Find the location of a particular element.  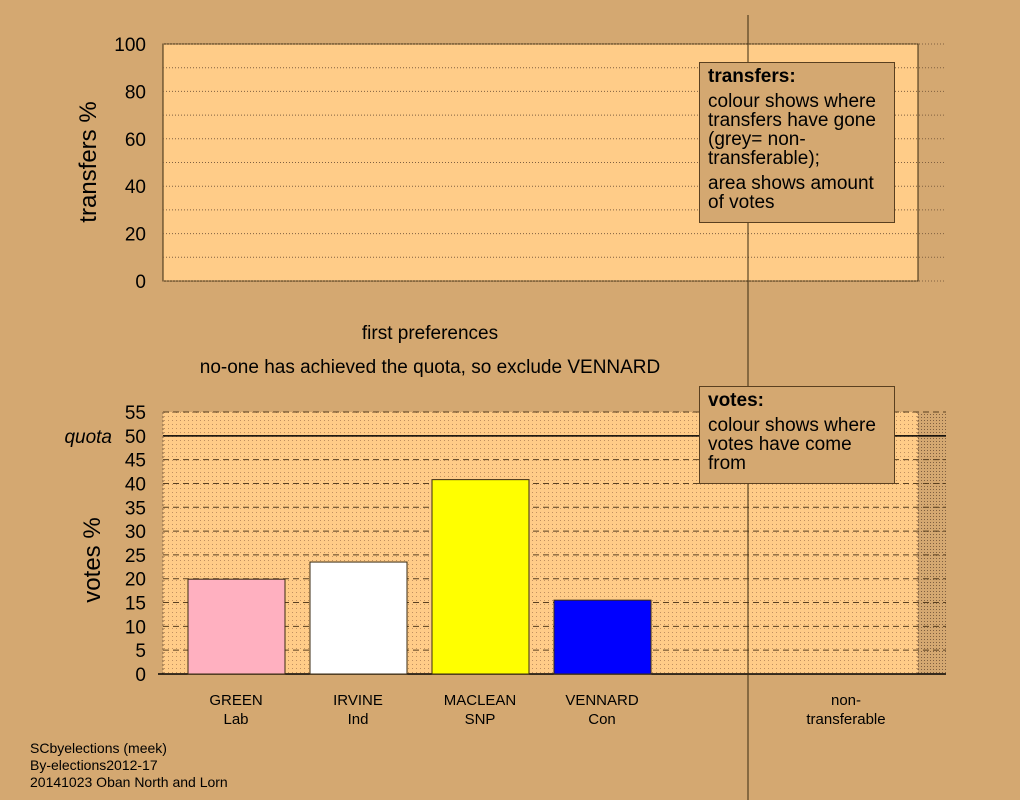

x-tick-label: IRVINE is located at coordinates (358, 700).